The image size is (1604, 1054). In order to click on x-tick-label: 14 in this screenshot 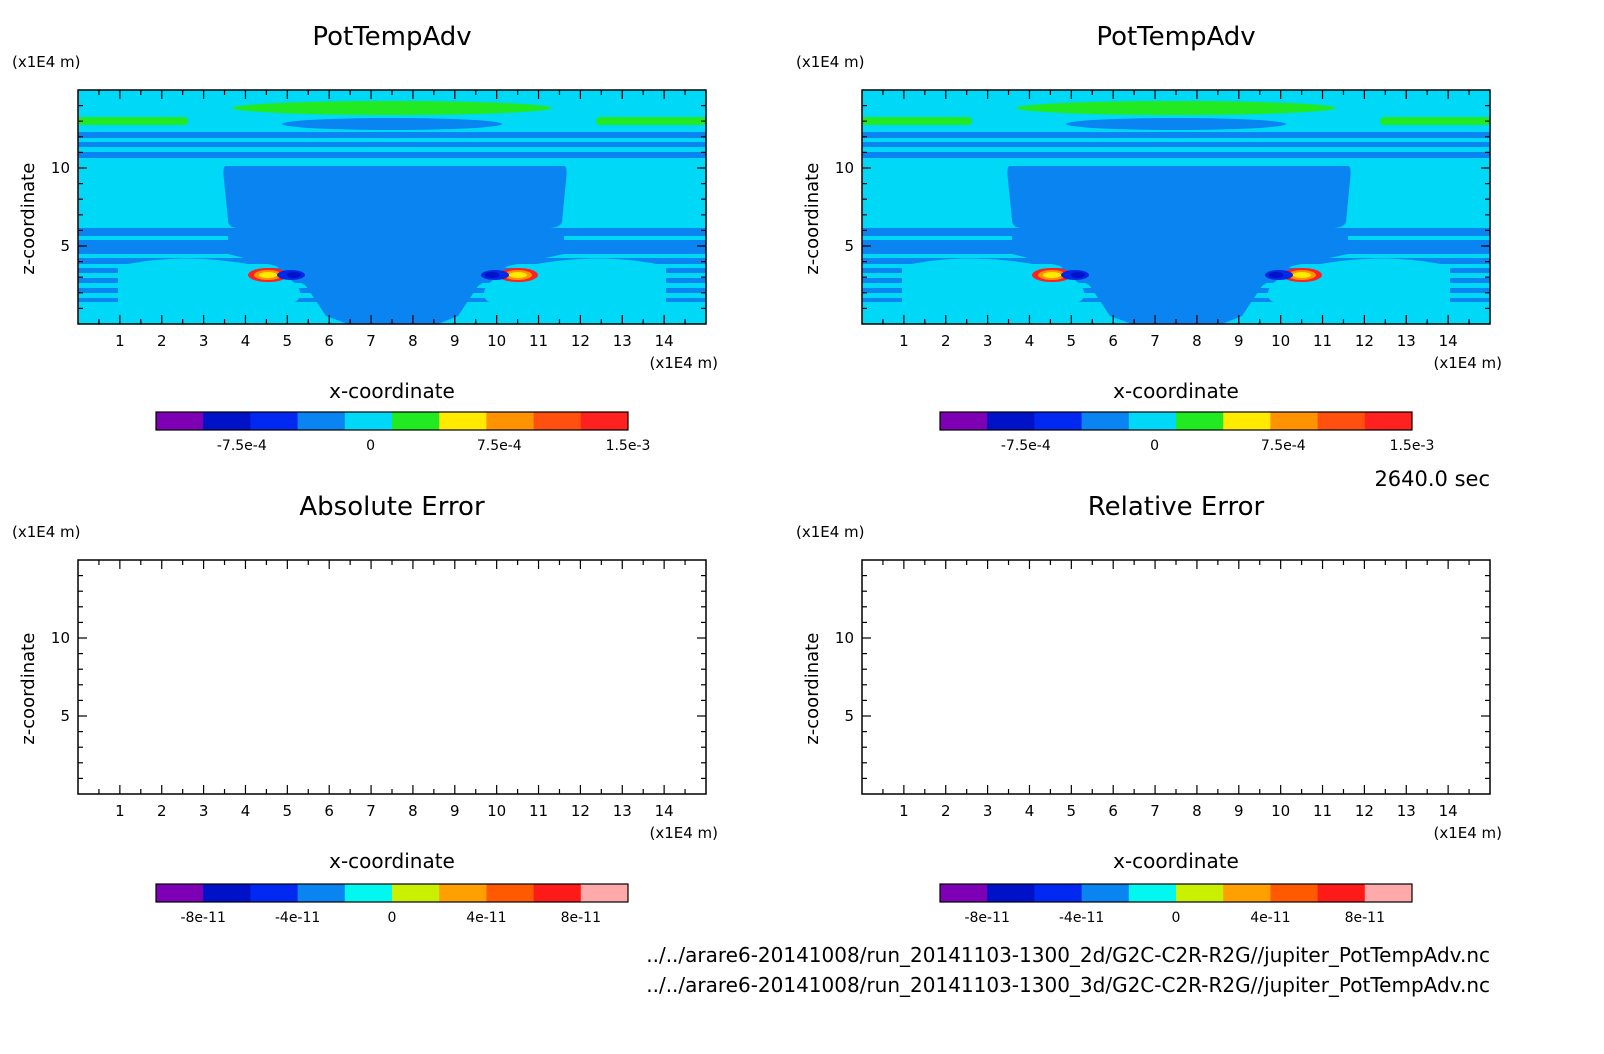, I will do `click(1448, 811)`.